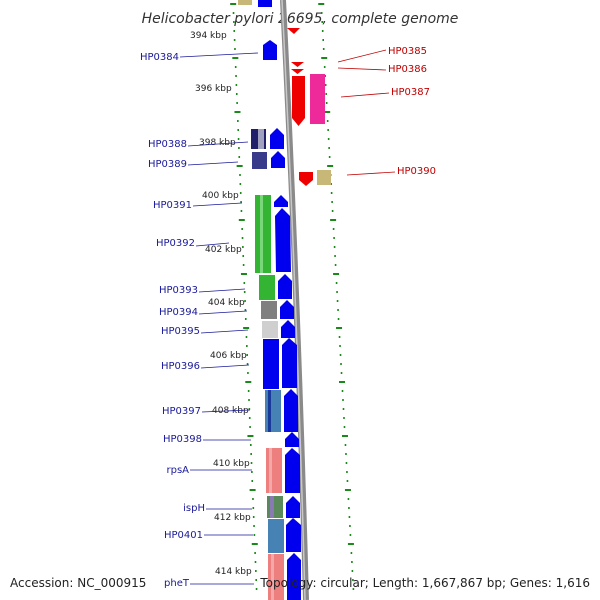  What do you see at coordinates (317, 99) in the screenshot?
I see `gene-hp0387-block` at bounding box center [317, 99].